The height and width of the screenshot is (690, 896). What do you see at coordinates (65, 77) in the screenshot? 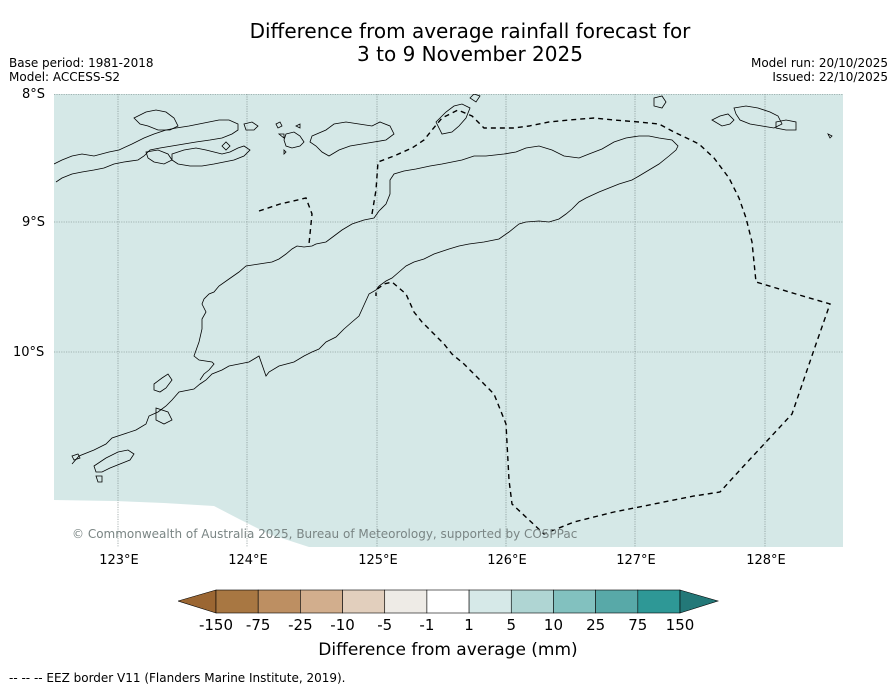
I see `model-name: Model: ACCESS-S2` at bounding box center [65, 77].